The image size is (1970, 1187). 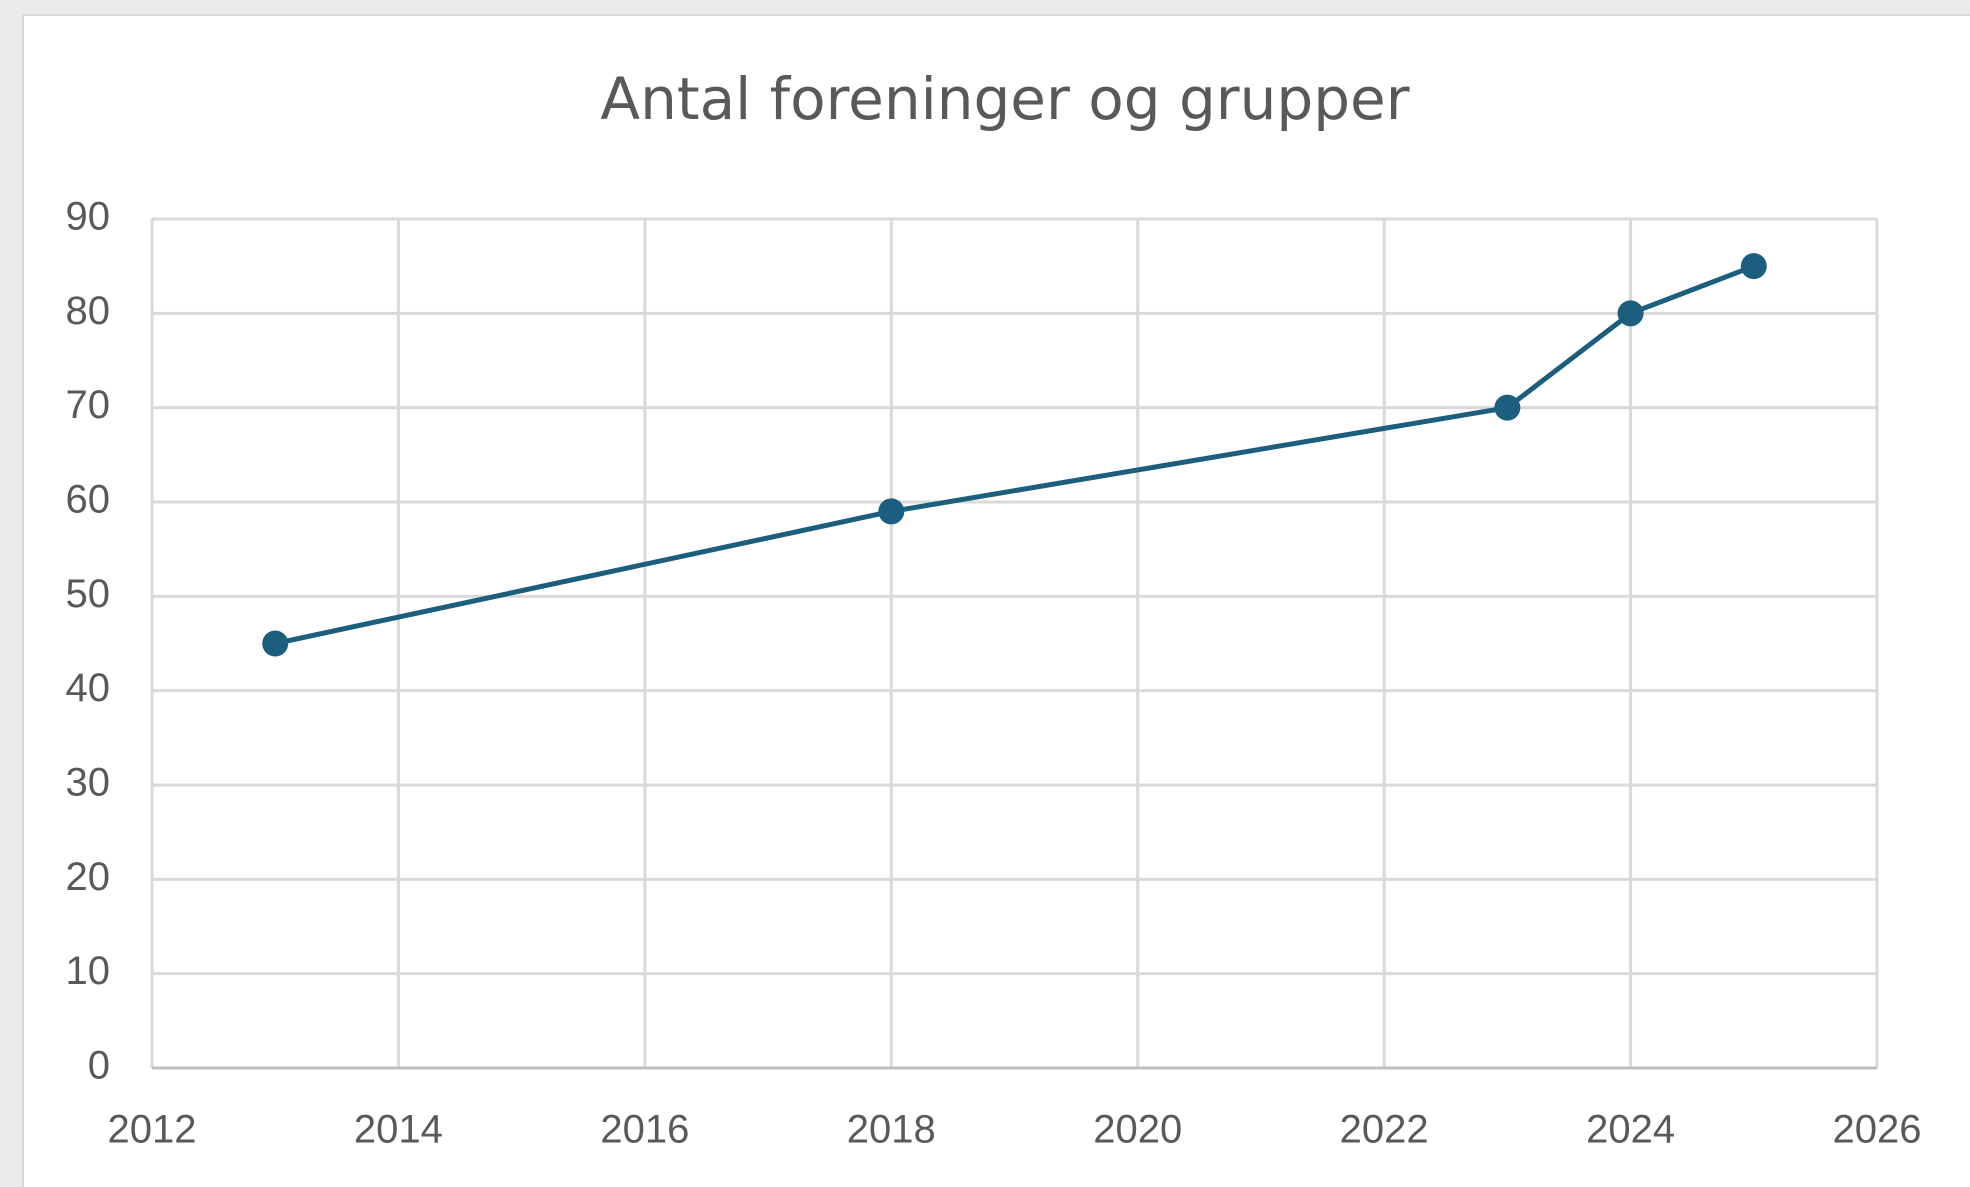 I want to click on y-tick-label: 10, so click(x=88, y=971).